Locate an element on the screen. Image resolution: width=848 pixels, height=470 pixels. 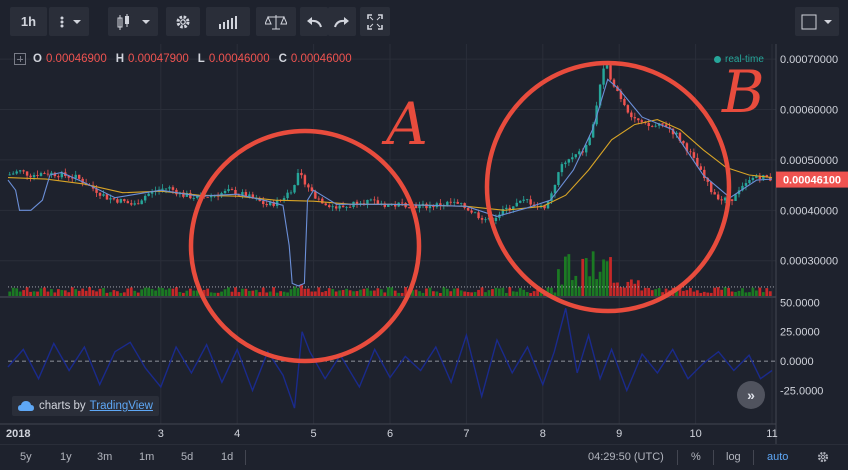
indicators-button is located at coordinates (228, 21).